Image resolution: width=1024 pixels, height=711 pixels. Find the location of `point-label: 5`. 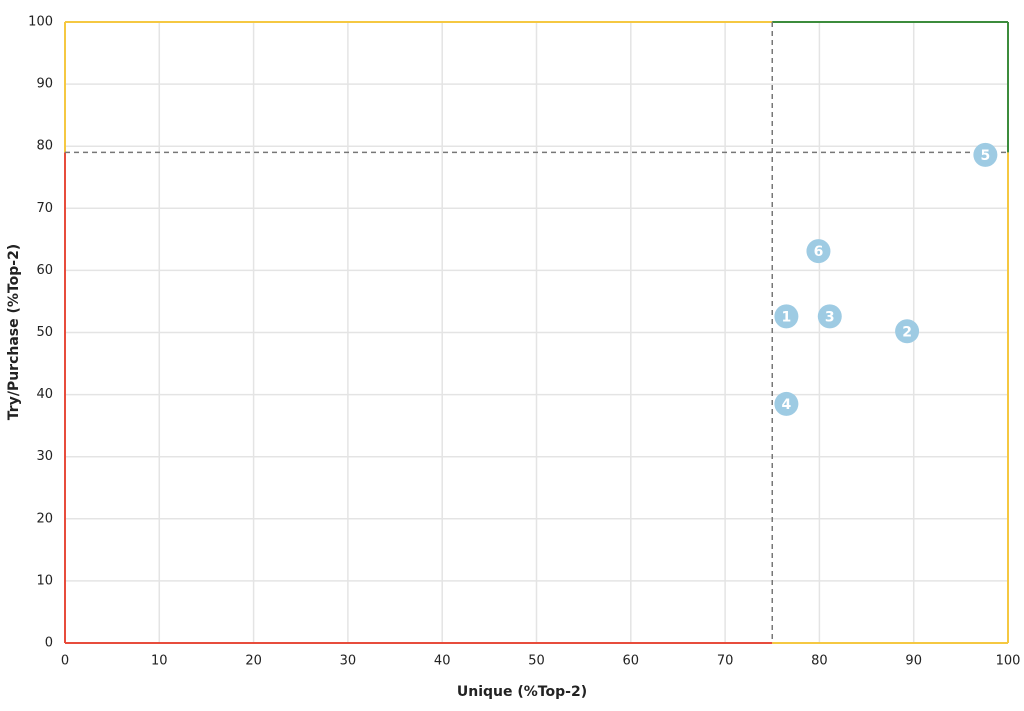

point-label: 5 is located at coordinates (985, 156).